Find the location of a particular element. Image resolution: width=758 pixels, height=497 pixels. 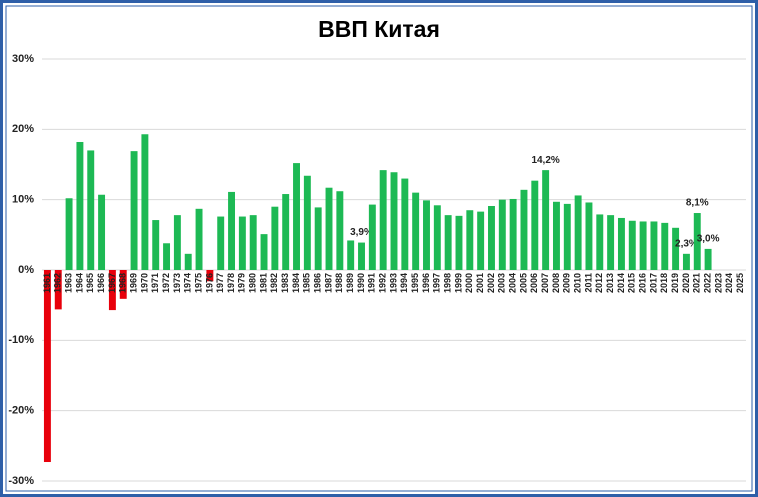

x-tick-label: 1967 is located at coordinates (112, 283).